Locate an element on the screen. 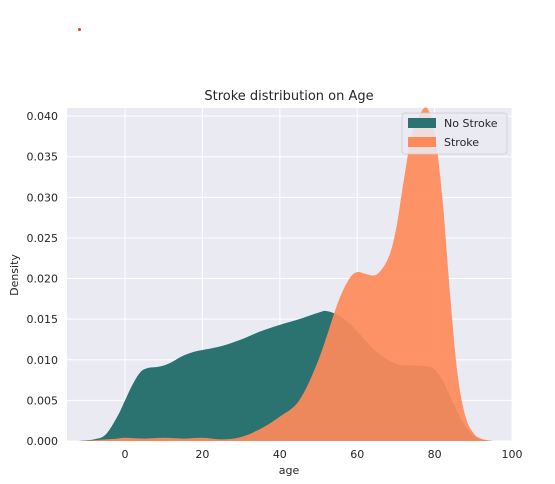 The height and width of the screenshot is (484, 555). legend: No Stroke Stroke is located at coordinates (454, 133).